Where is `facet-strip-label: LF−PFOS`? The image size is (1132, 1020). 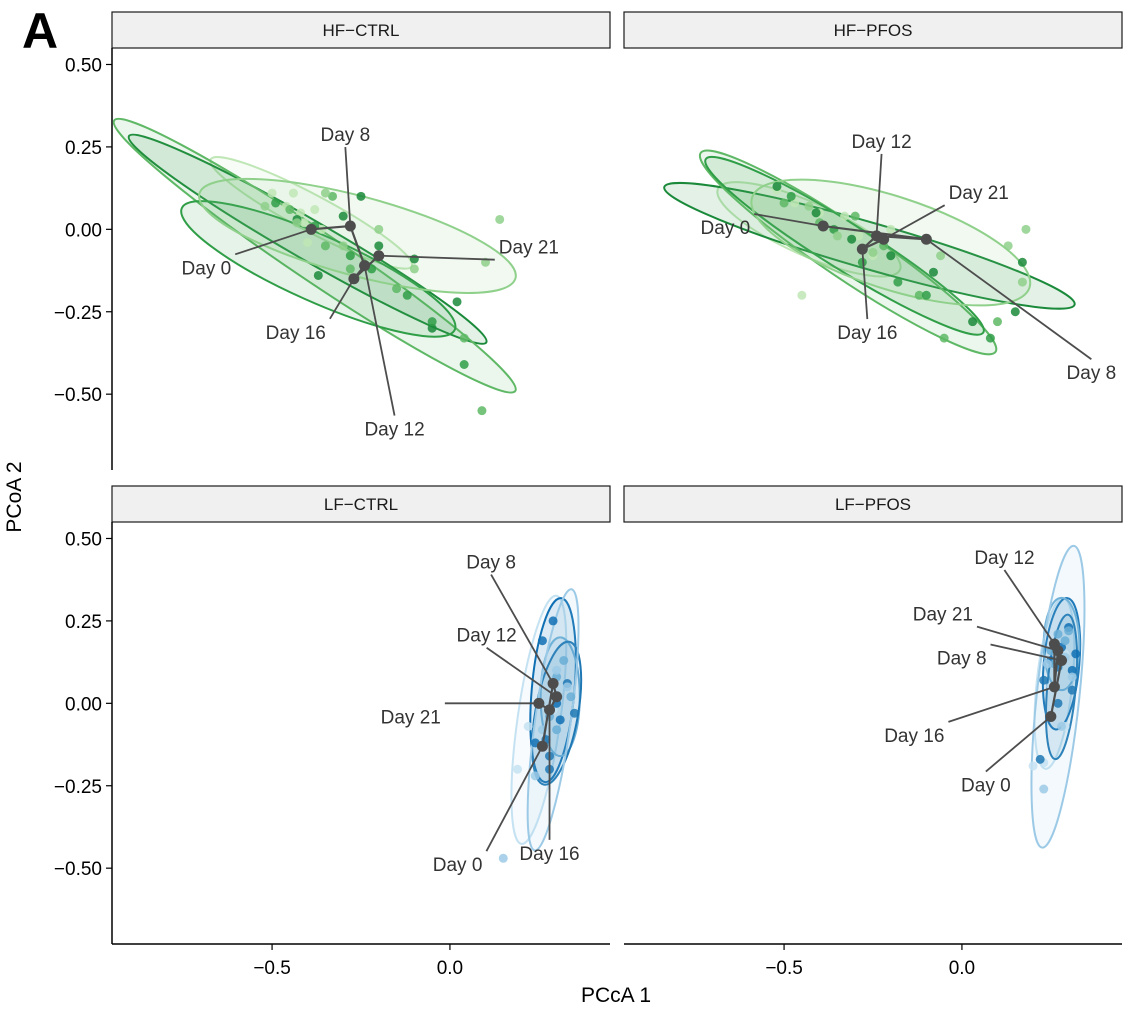
facet-strip-label: LF−PFOS is located at coordinates (873, 504).